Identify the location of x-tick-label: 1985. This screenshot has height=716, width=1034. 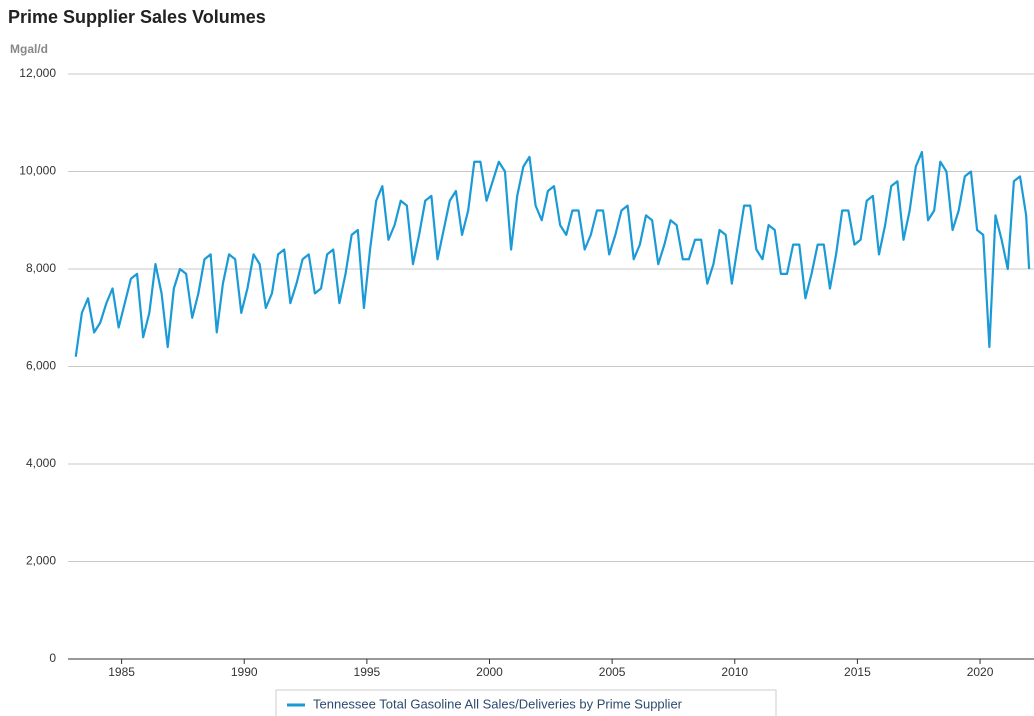
(121, 672).